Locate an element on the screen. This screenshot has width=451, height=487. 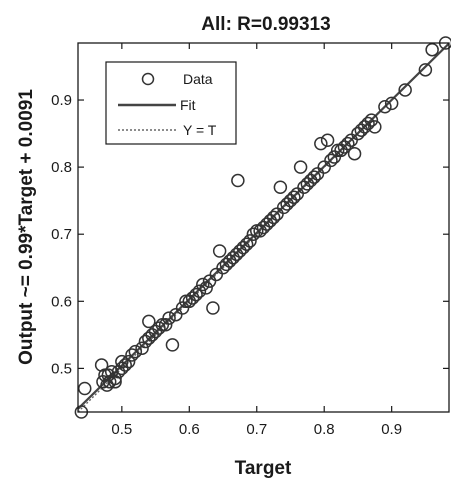
legend-data-marker is located at coordinates (148, 79).